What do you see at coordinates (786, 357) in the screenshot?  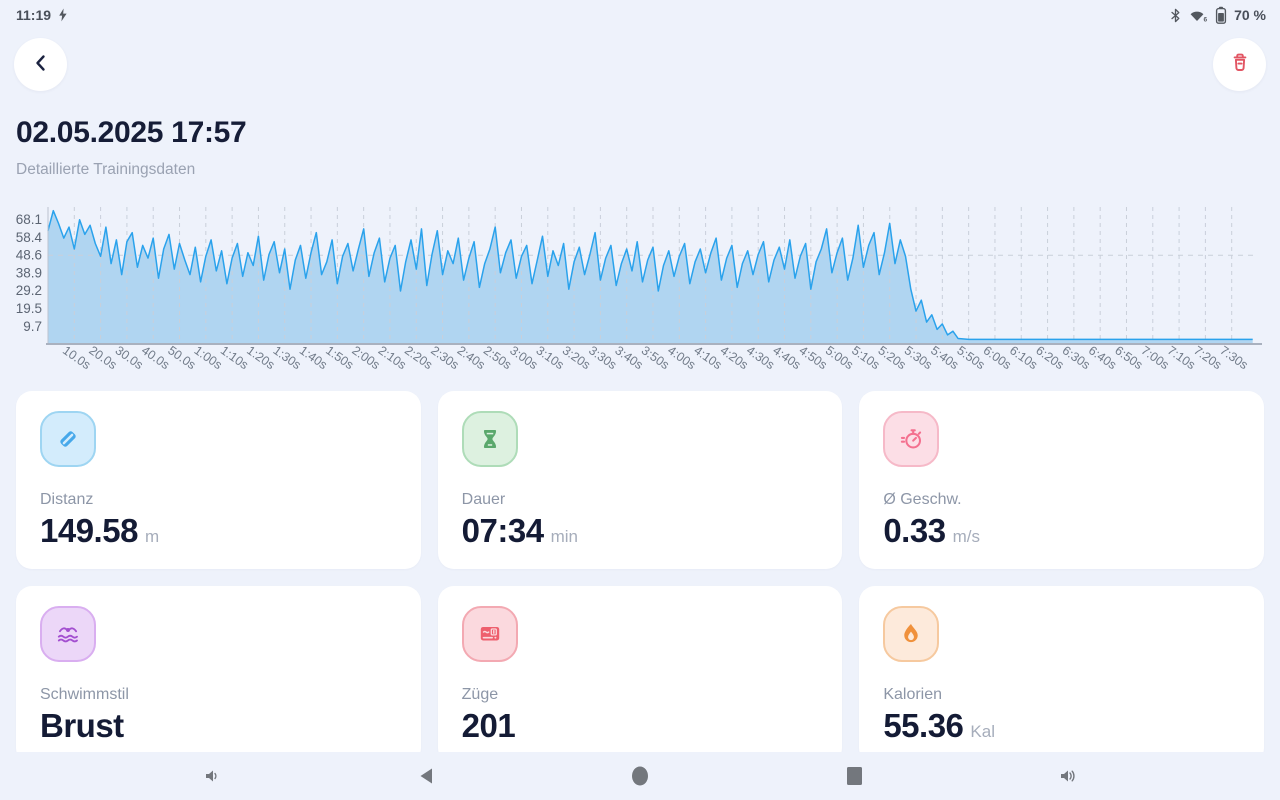 I see `svg-text: 4:40s` at bounding box center [786, 357].